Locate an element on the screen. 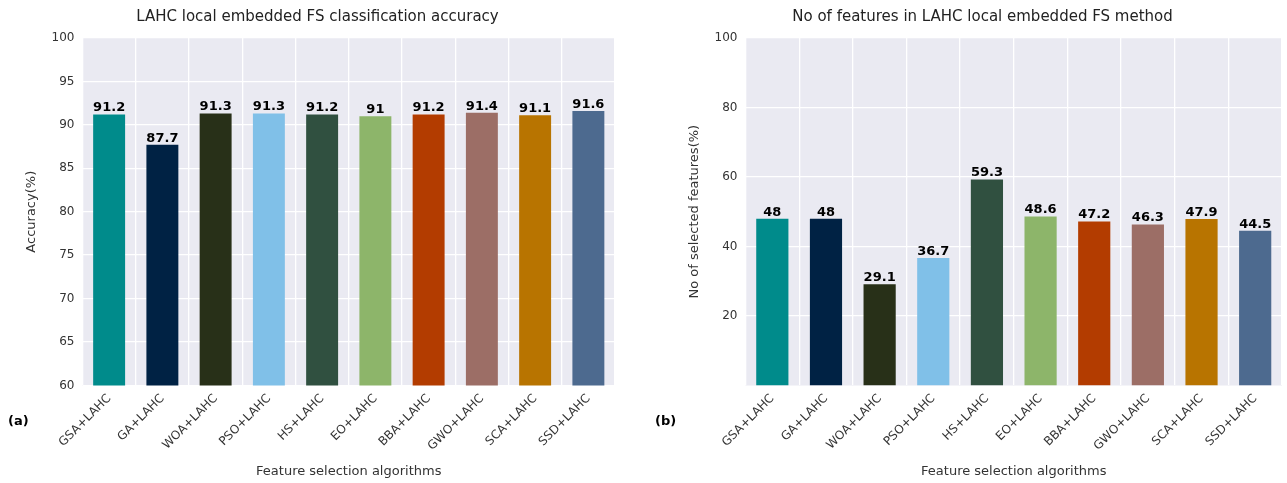  text: (b) is located at coordinates (666, 421).